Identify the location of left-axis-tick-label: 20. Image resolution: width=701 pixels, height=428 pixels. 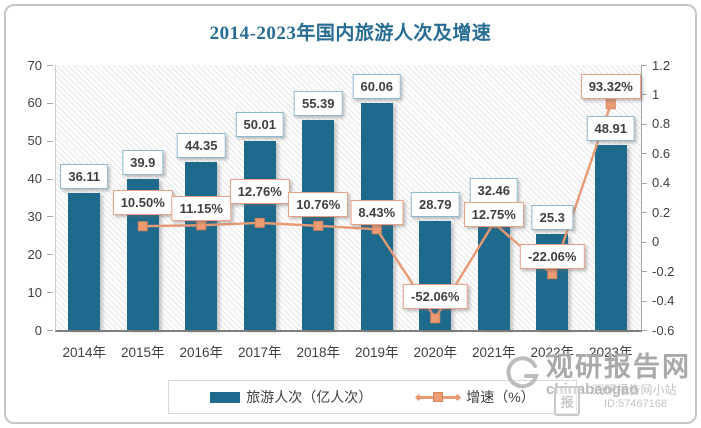
(34, 254).